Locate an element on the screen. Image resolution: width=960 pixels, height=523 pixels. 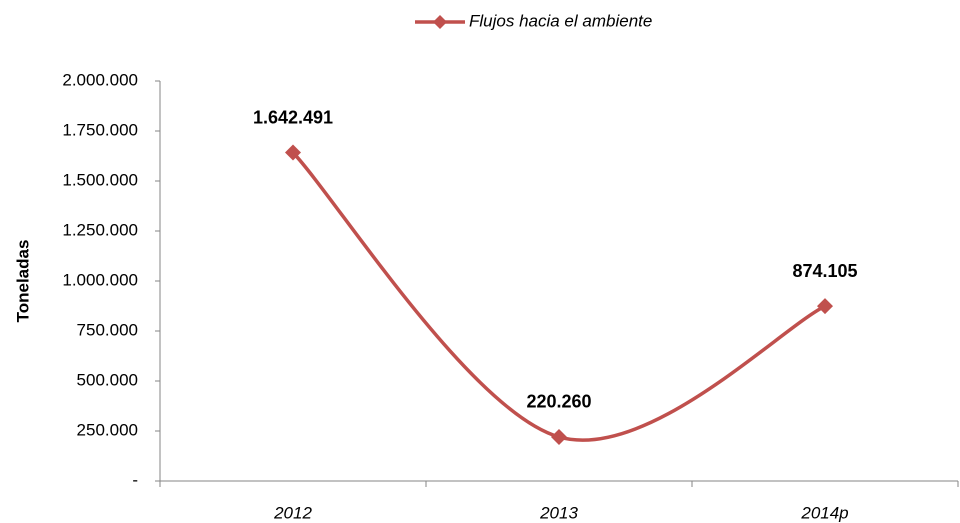
value-label: 220.260 is located at coordinates (558, 402).